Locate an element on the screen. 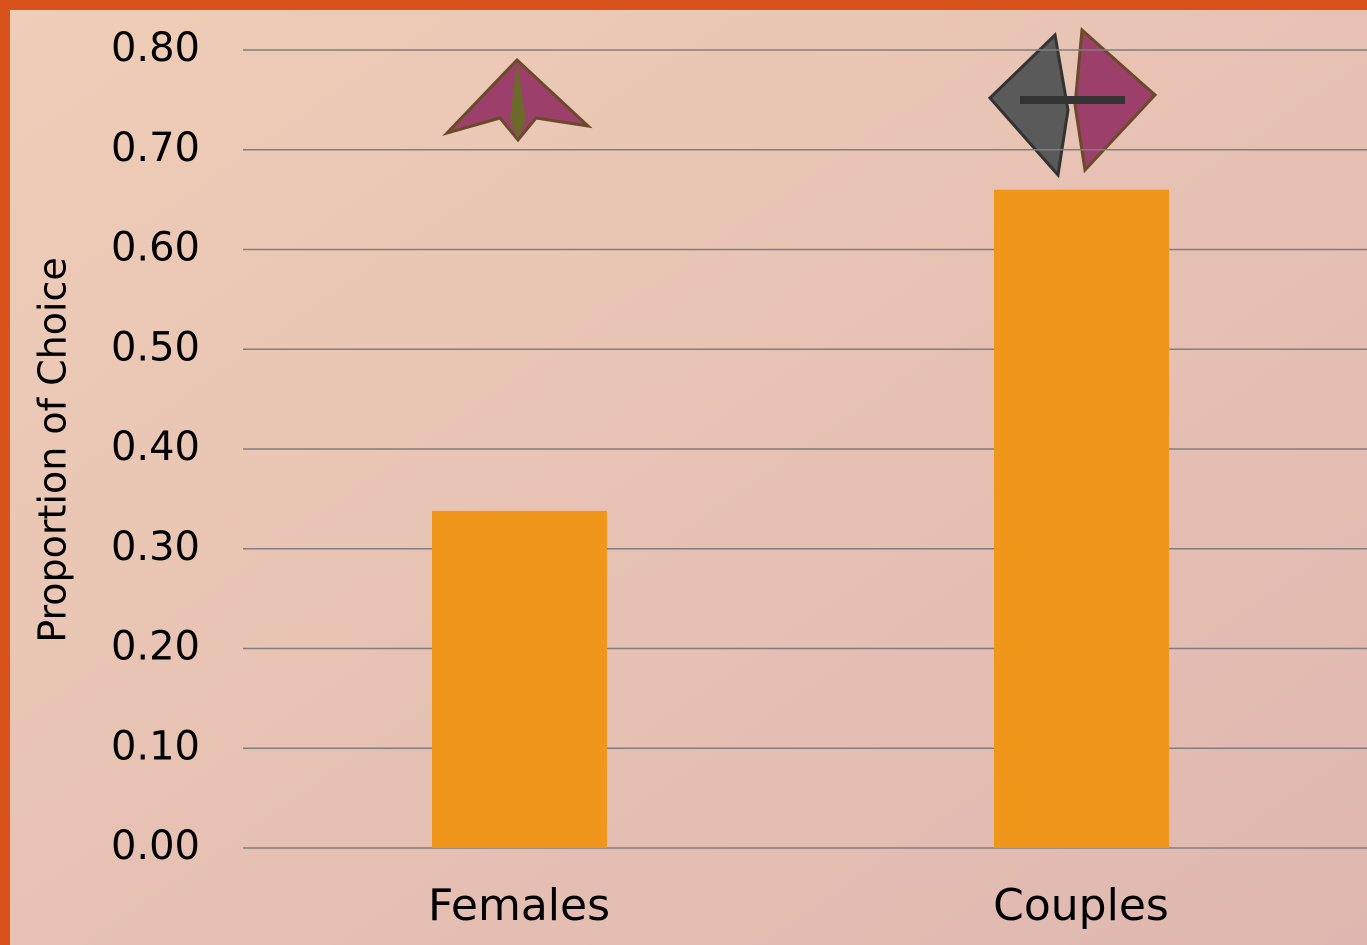 Image resolution: width=1367 pixels, height=945 pixels. x-tick-label: Females is located at coordinates (519, 905).